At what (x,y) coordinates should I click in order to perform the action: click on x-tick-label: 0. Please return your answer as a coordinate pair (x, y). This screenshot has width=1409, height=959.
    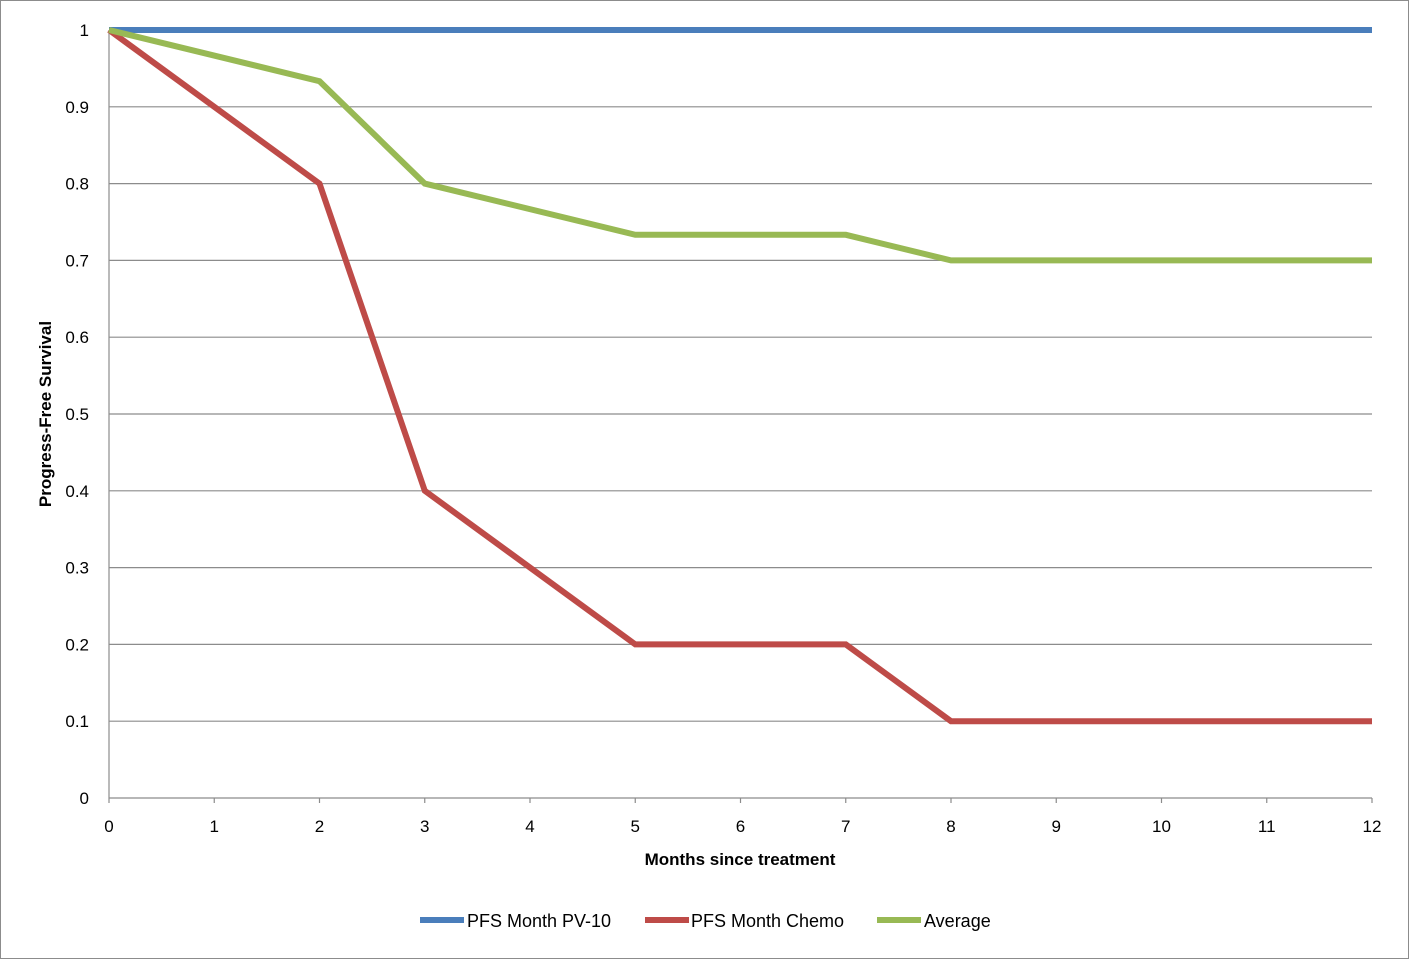
    Looking at the image, I should click on (108, 826).